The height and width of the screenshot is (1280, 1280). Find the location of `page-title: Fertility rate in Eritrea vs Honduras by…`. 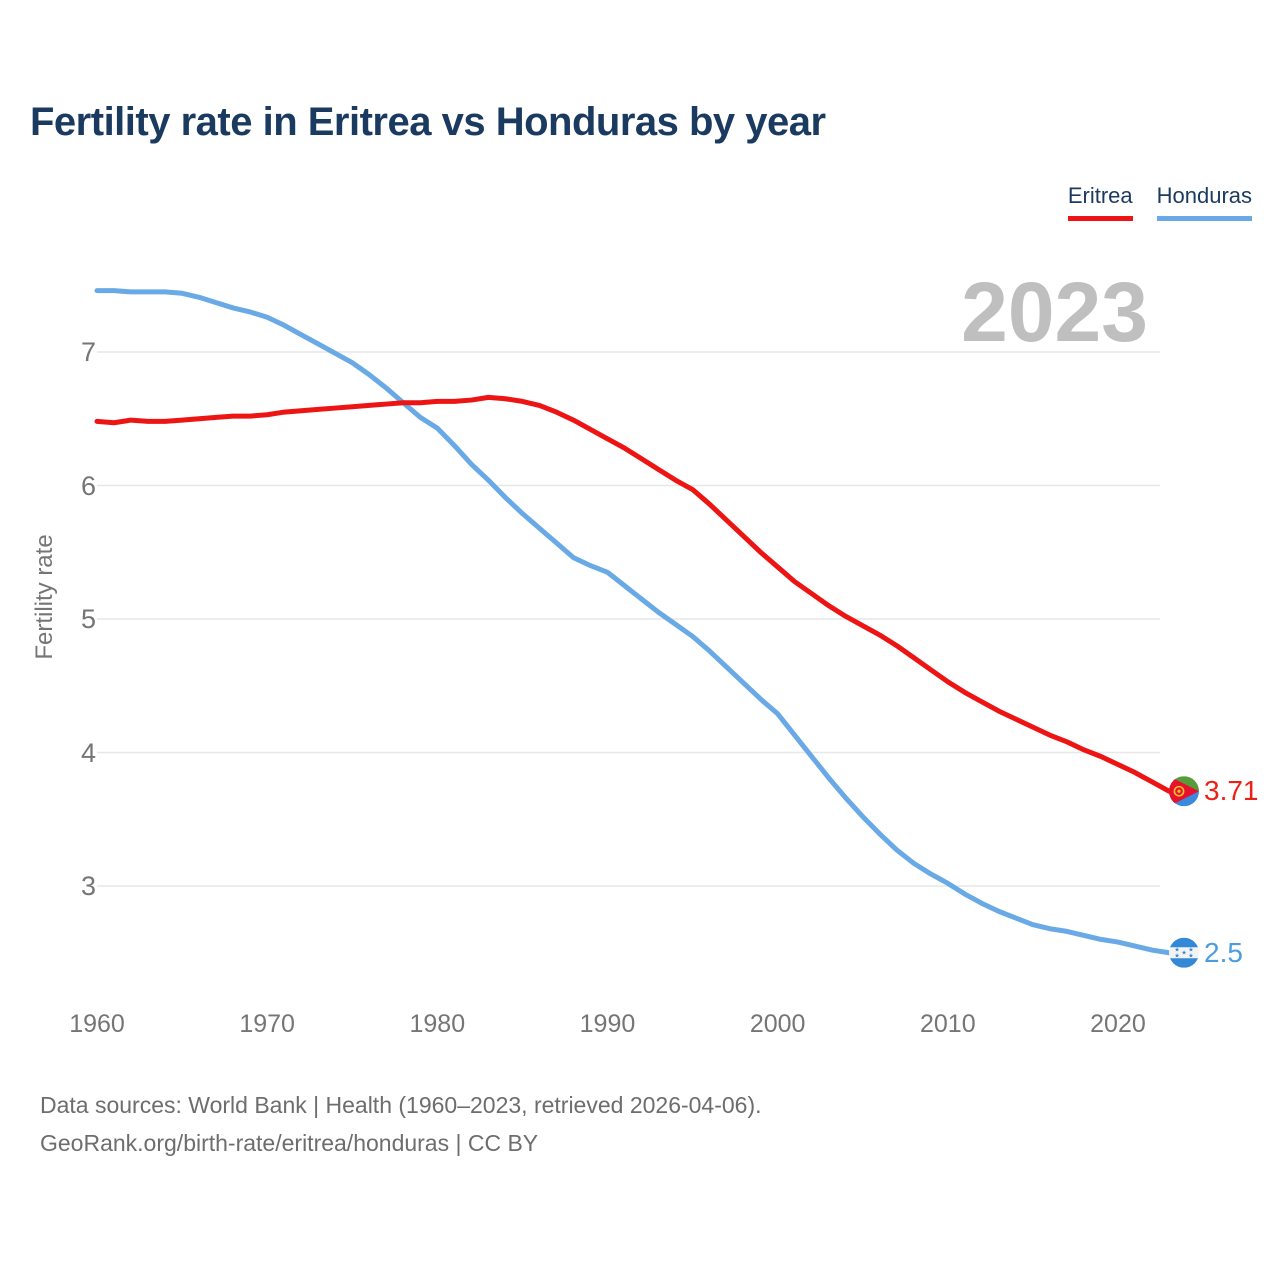

page-title: Fertility rate in Eritrea vs Honduras by… is located at coordinates (428, 122).